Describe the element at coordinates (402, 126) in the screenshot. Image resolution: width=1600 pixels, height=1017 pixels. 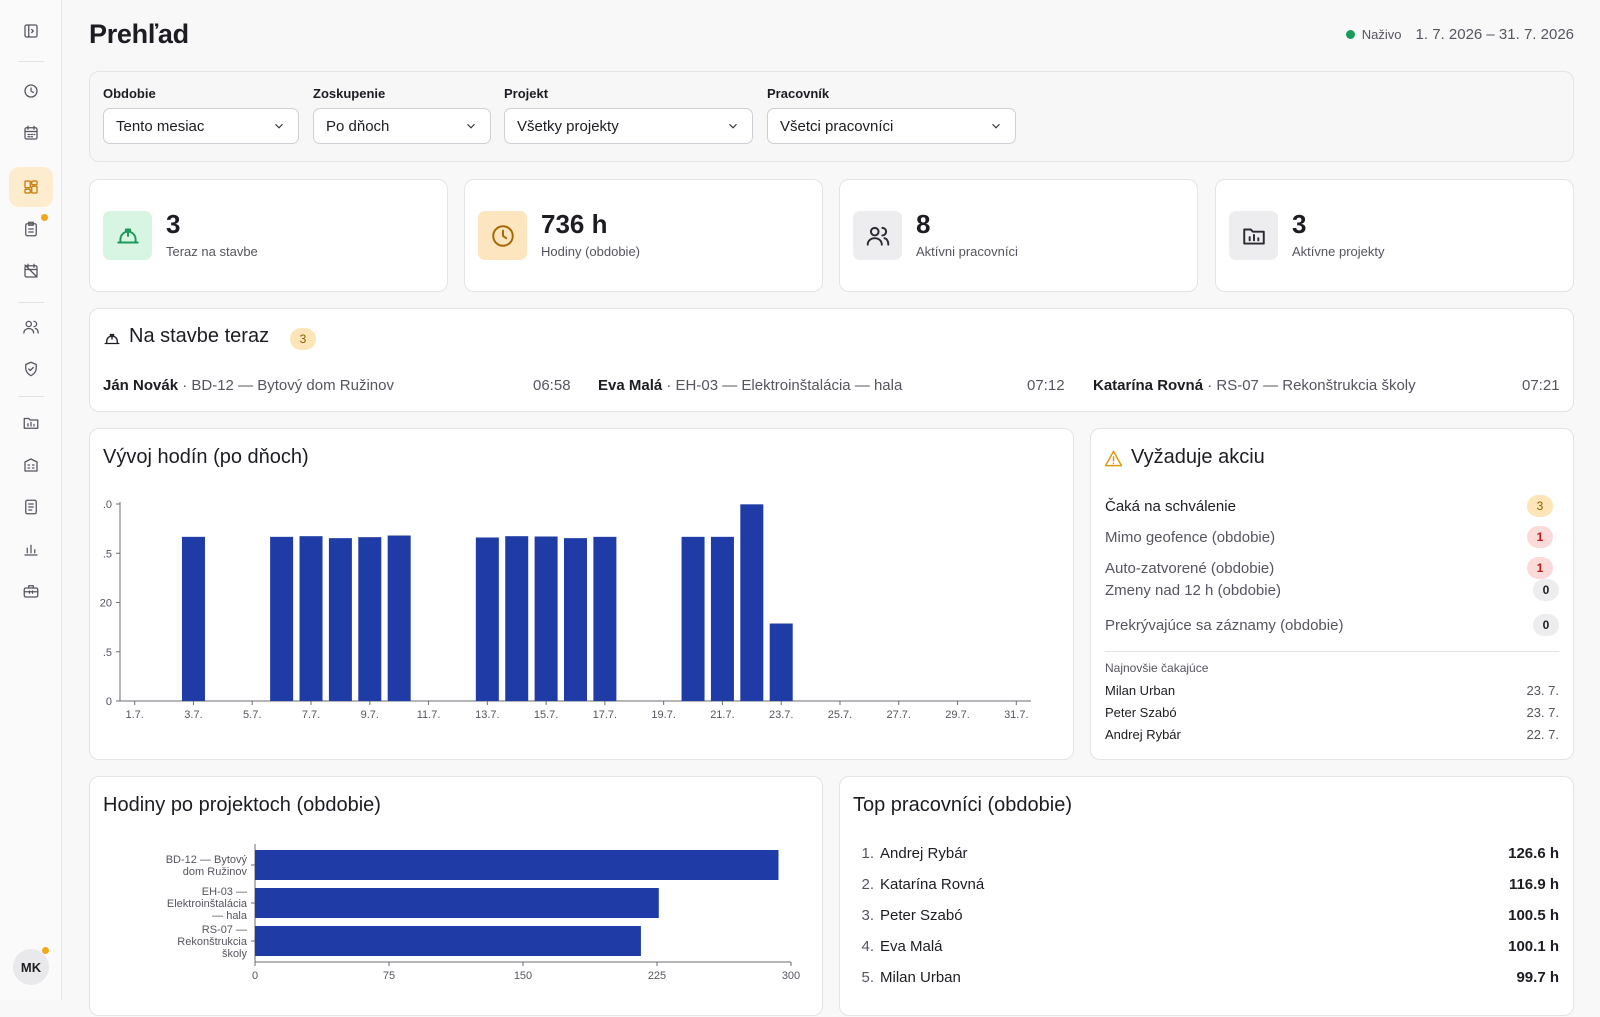
I see `grouping-select: Po dňoch` at that location.